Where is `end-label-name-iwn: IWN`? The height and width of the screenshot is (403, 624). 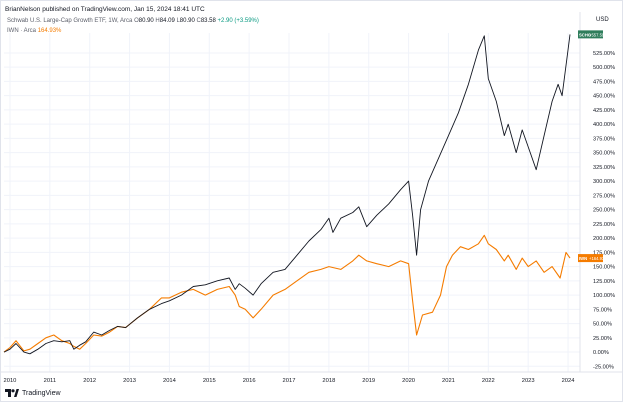 end-label-name-iwn: IWN is located at coordinates (583, 258).